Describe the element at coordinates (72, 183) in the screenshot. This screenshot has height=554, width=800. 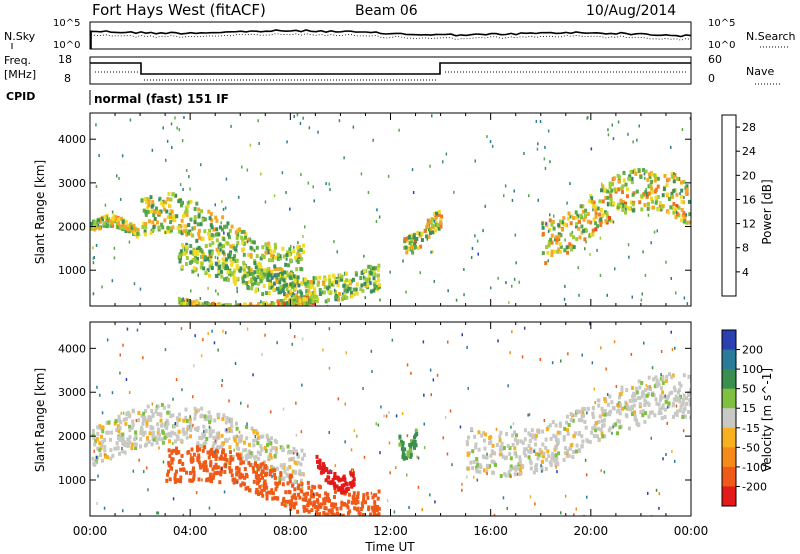
I see `power-ytick-label: 3000` at that location.